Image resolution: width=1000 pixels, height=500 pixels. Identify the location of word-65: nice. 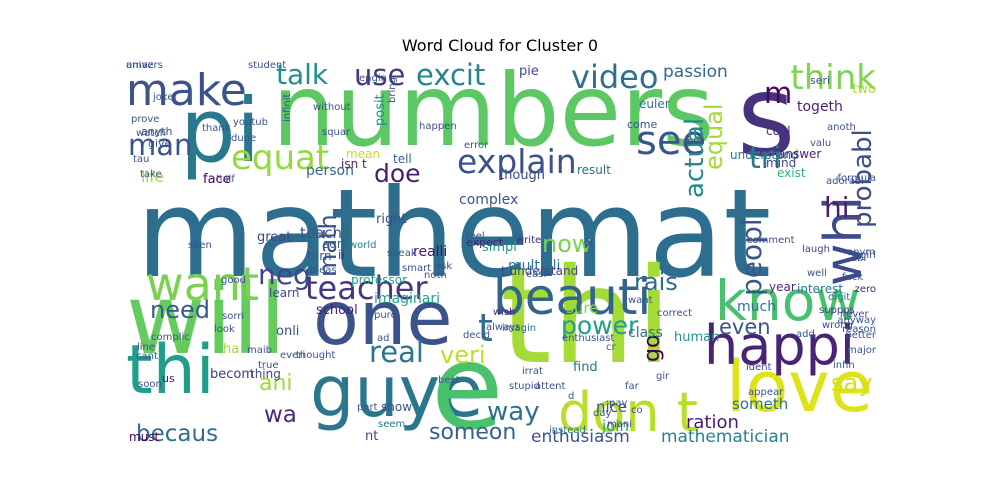
(612, 407).